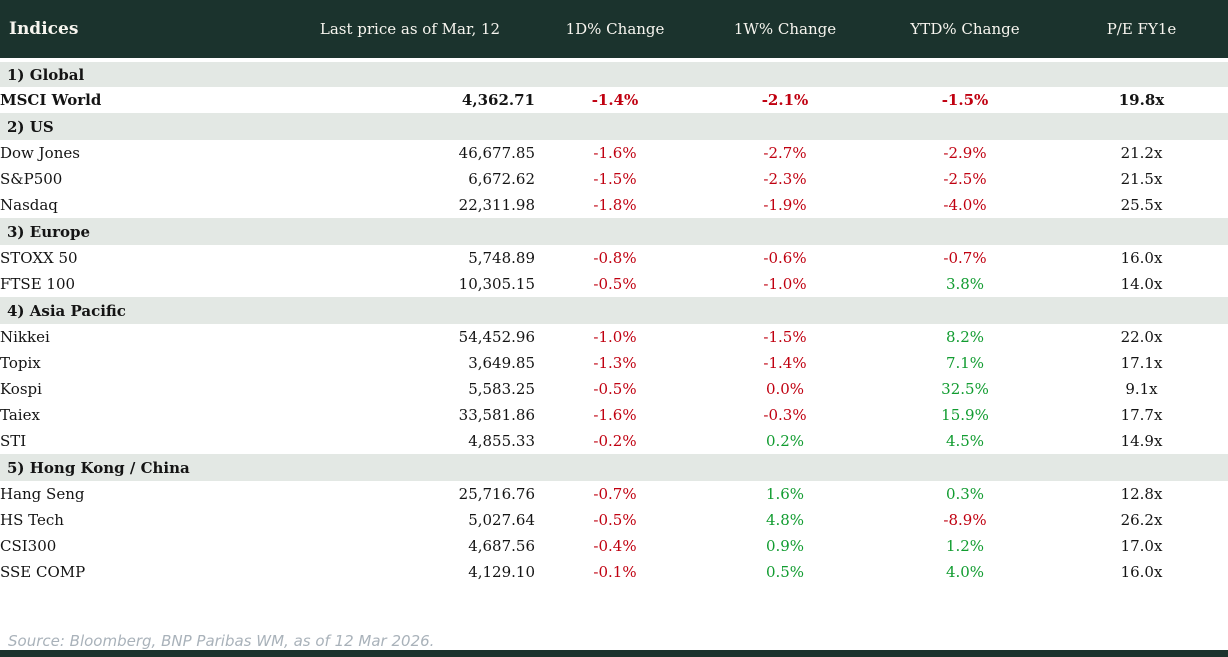 This screenshot has height=657, width=1228. I want to click on section-label: 3) Europe, so click(614, 231).